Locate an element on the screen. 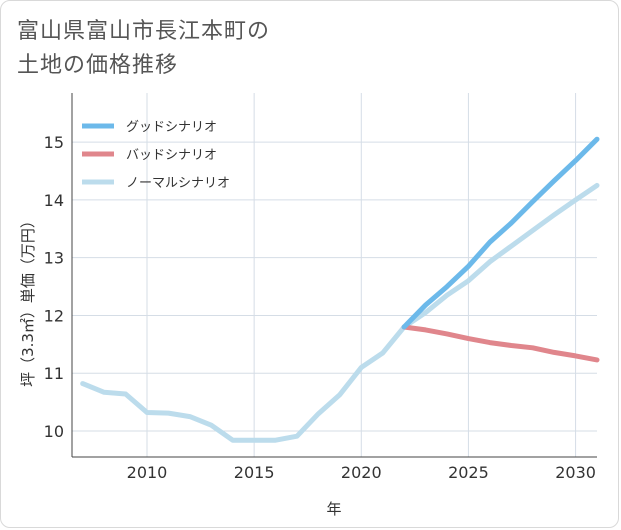  legend-label: ノーマルシナリオ is located at coordinates (178, 183).